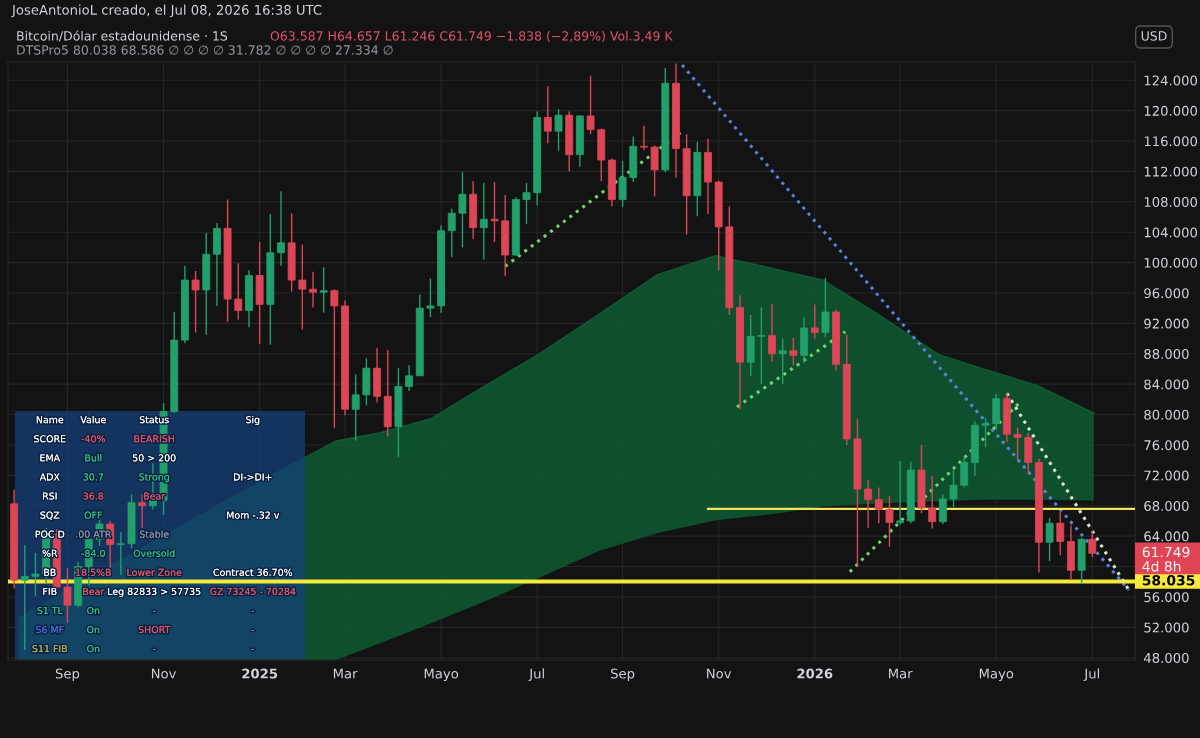 This screenshot has height=738, width=1200. Describe the element at coordinates (253, 515) in the screenshot. I see `text: Mom -.32 v` at that location.